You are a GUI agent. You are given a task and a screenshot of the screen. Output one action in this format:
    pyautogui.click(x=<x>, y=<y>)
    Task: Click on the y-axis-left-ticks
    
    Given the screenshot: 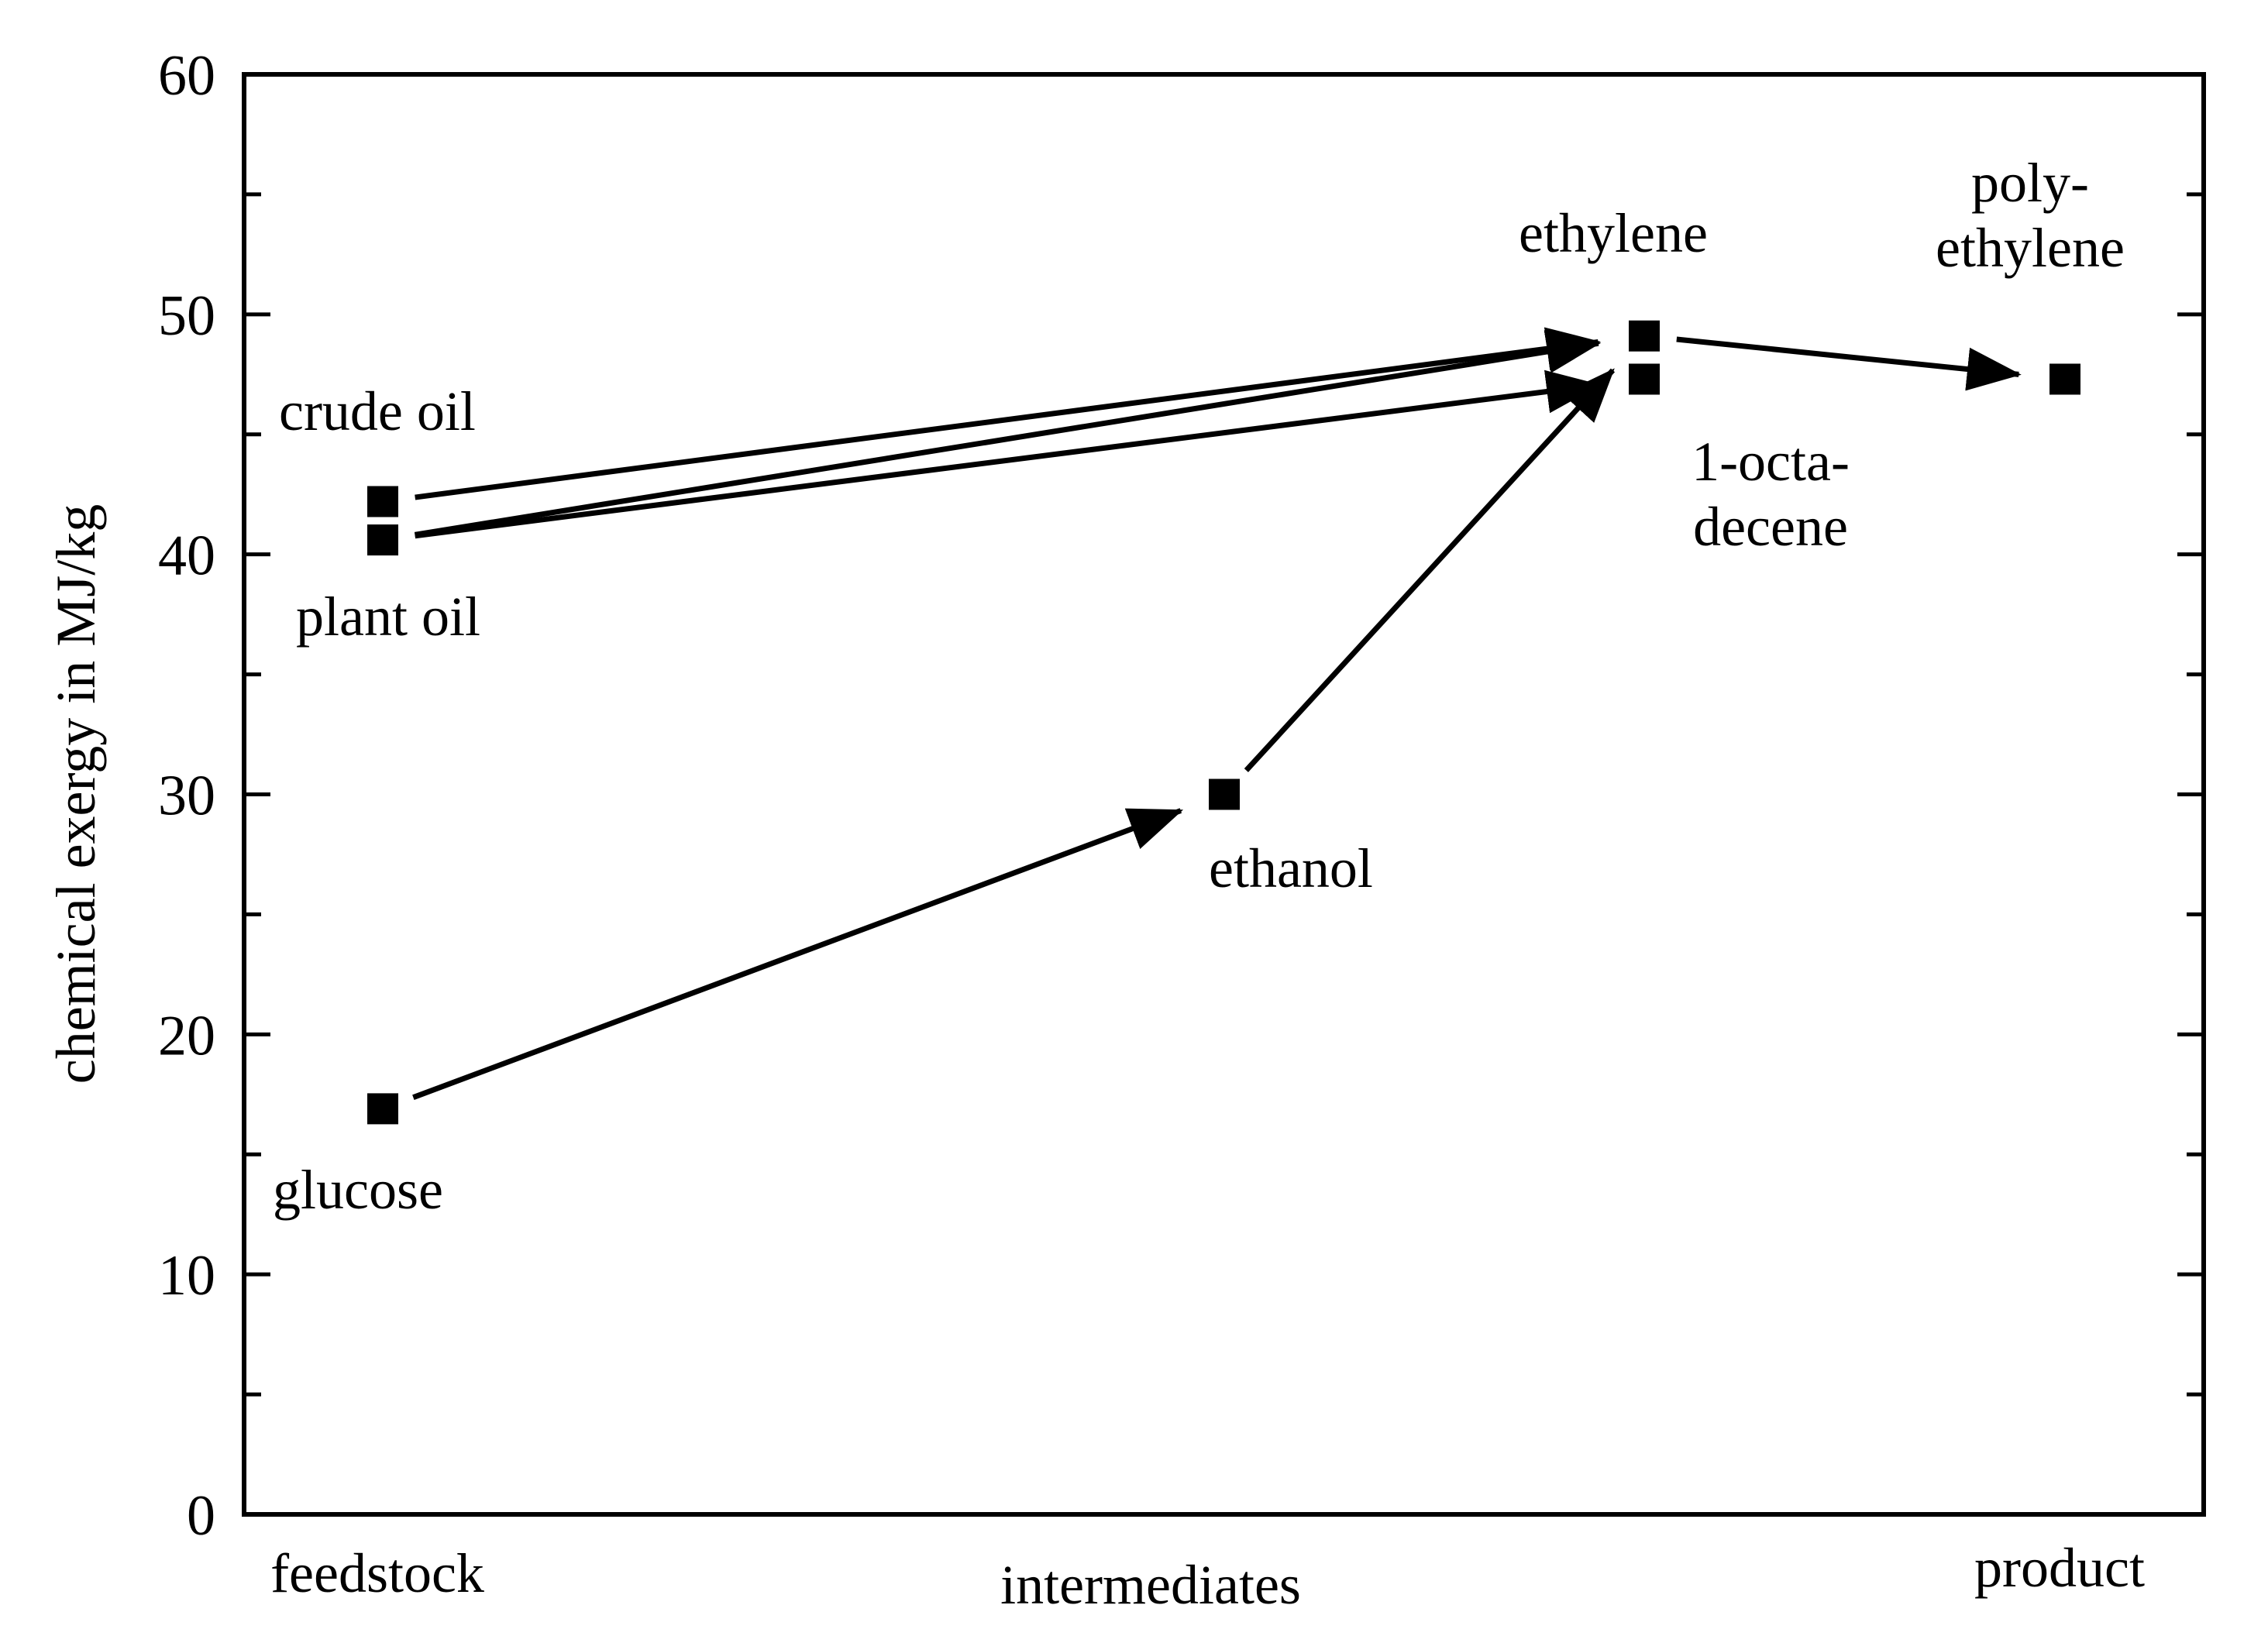 What is the action you would take?
    pyautogui.click(x=257, y=795)
    